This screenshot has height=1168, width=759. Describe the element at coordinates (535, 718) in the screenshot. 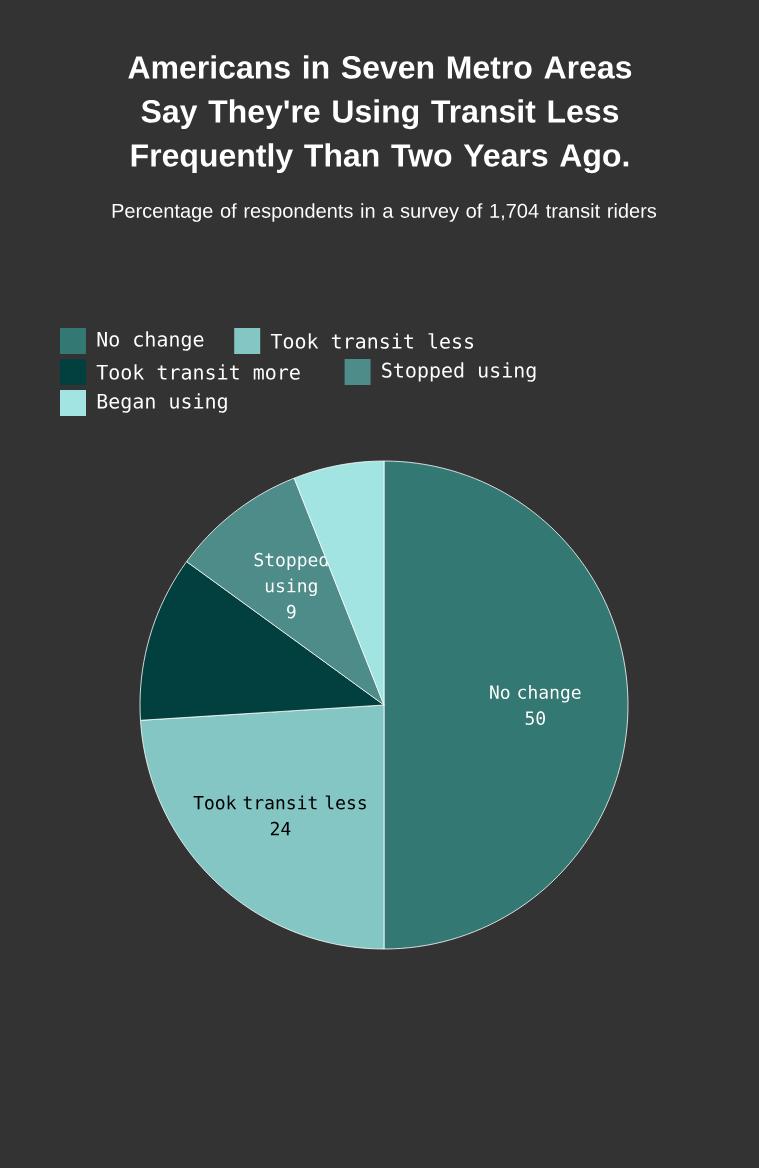

I see `data-label: 50` at that location.